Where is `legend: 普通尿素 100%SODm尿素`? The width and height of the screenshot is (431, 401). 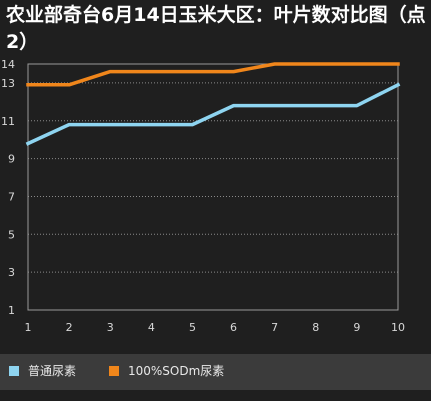
legend: 普通尿素 100%SODm尿素 is located at coordinates (215, 372).